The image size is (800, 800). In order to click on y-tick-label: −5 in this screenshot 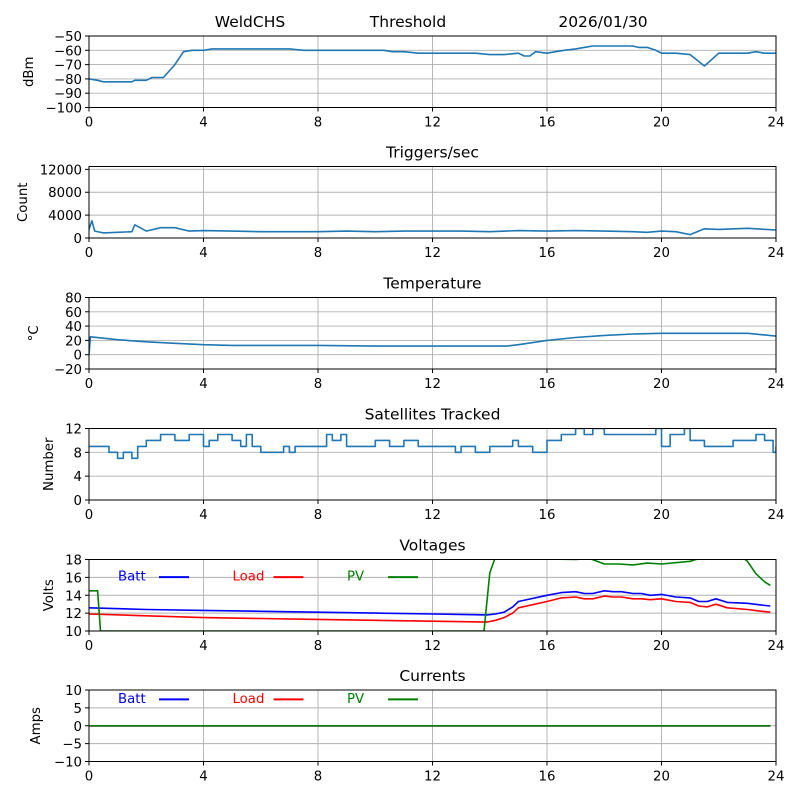, I will do `click(72, 745)`.